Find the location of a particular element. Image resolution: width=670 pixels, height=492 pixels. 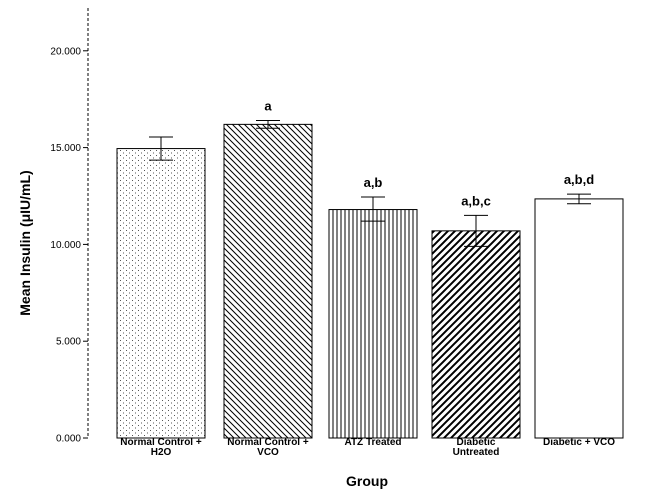

x-axis-title: Group is located at coordinates (367, 481).